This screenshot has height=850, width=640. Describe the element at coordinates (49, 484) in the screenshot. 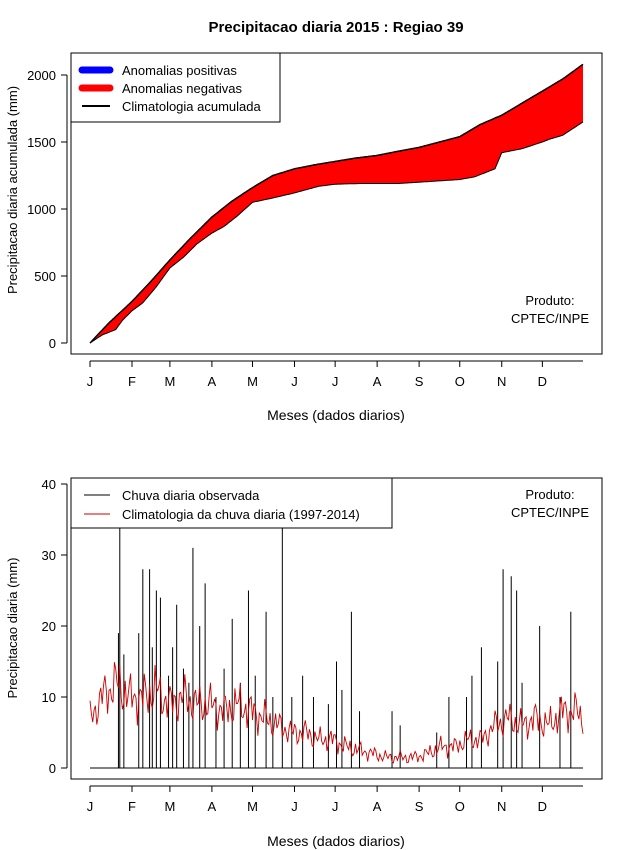

I see `bottom-y-tick-label: 40` at that location.